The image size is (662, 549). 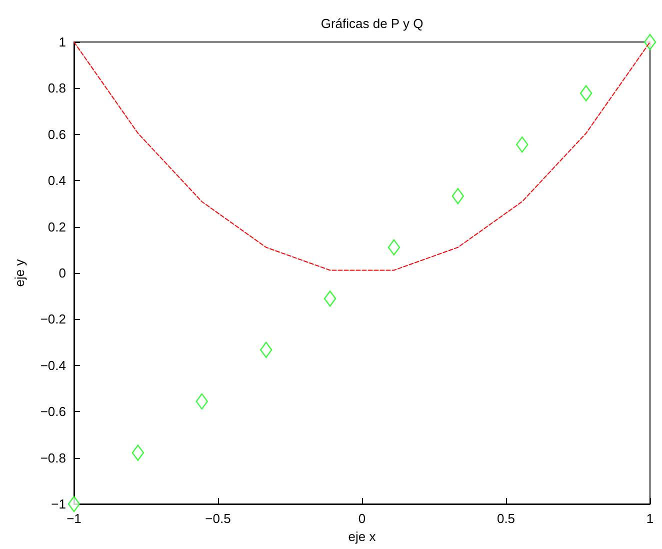 I want to click on y-tick-label: 1, so click(x=62, y=42).